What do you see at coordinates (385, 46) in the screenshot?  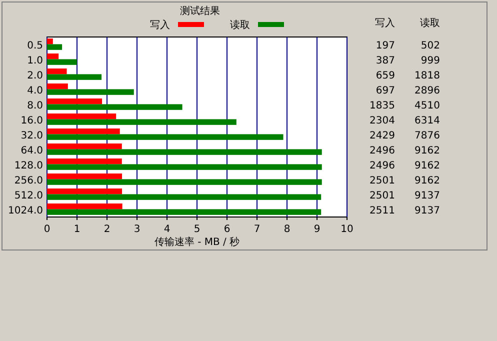 I see `text: 197` at bounding box center [385, 46].